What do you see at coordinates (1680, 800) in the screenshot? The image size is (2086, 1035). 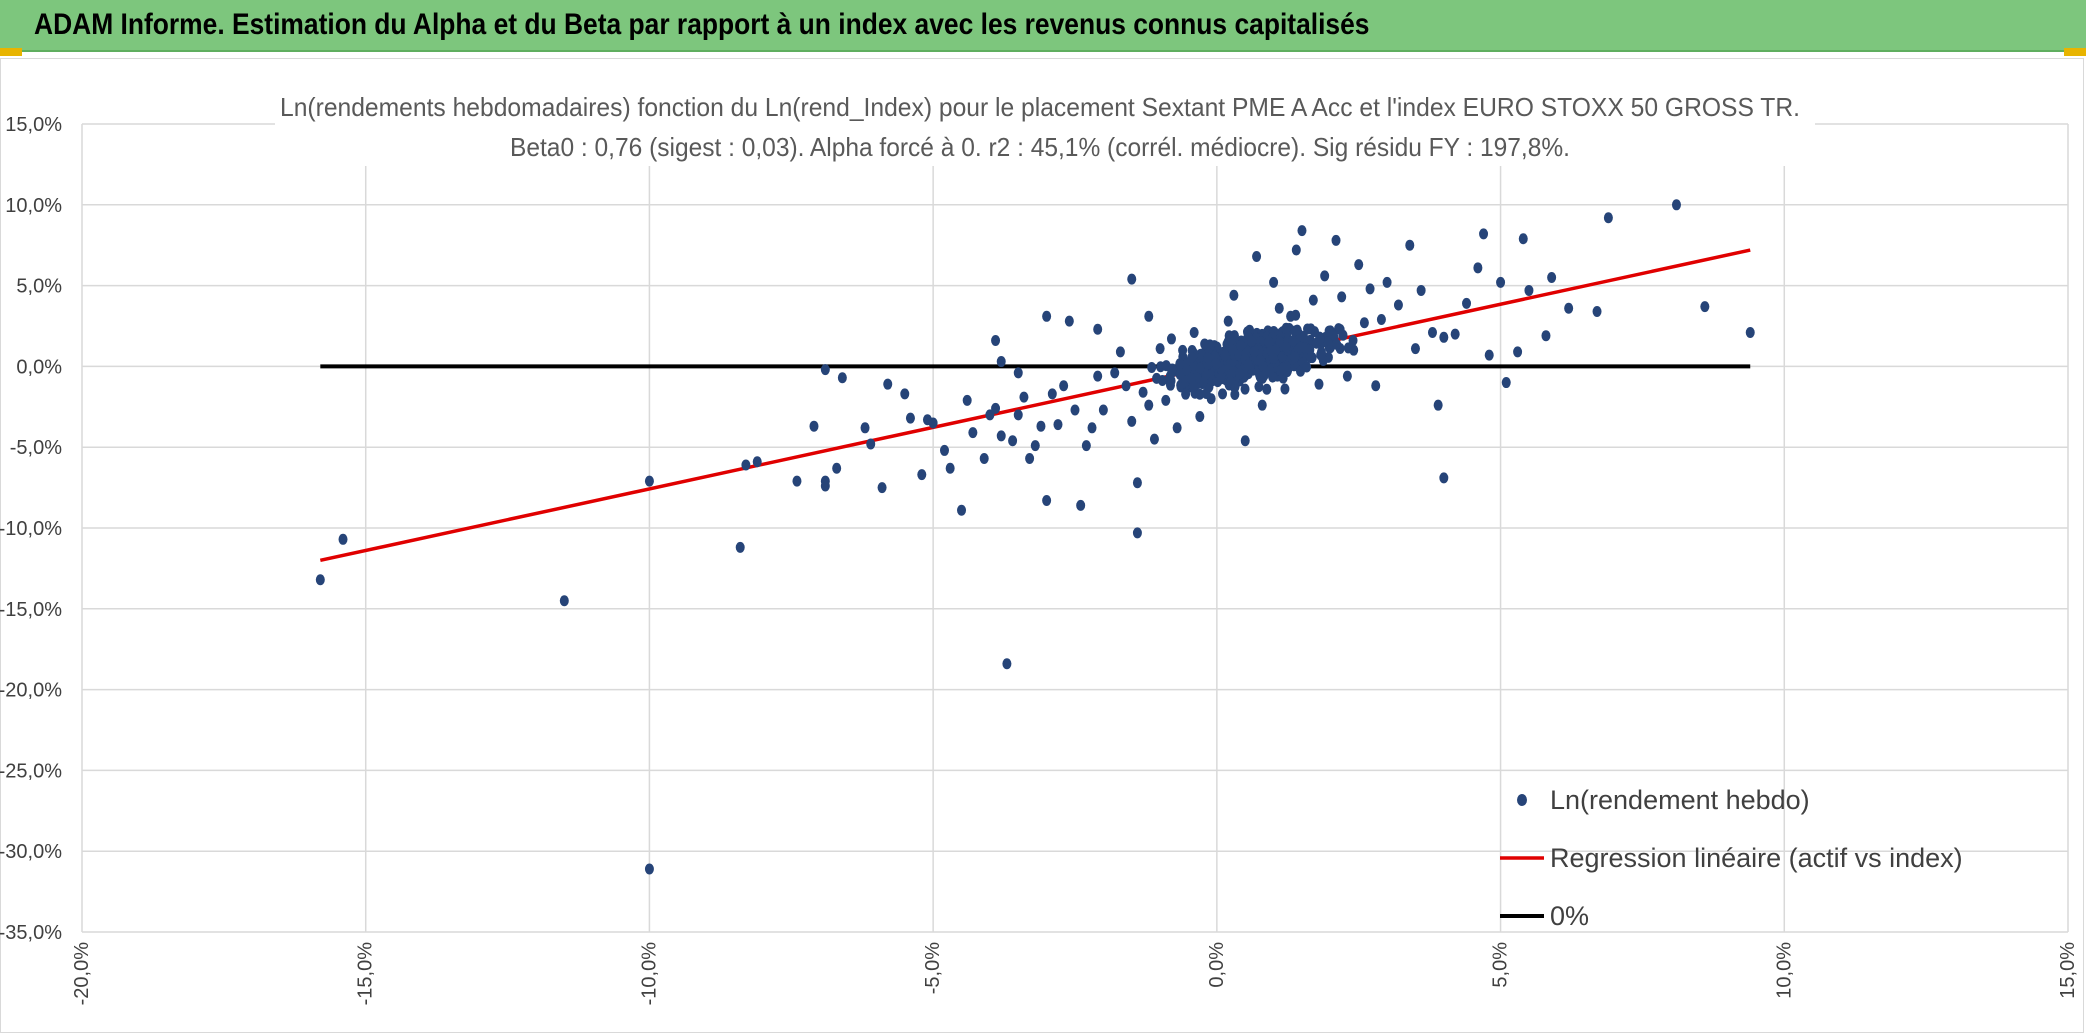 I see `legend-label: Ln(rendement hebdo)` at bounding box center [1680, 800].